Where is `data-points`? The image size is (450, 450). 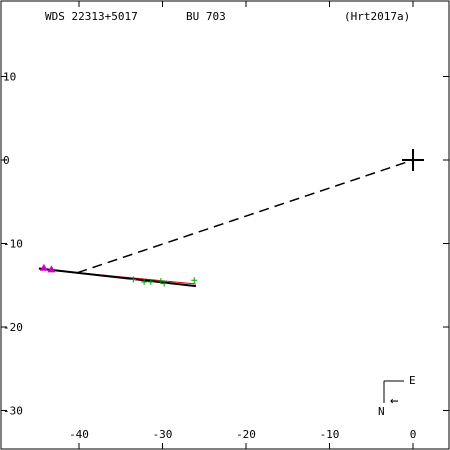
data-points is located at coordinates (118, 275).